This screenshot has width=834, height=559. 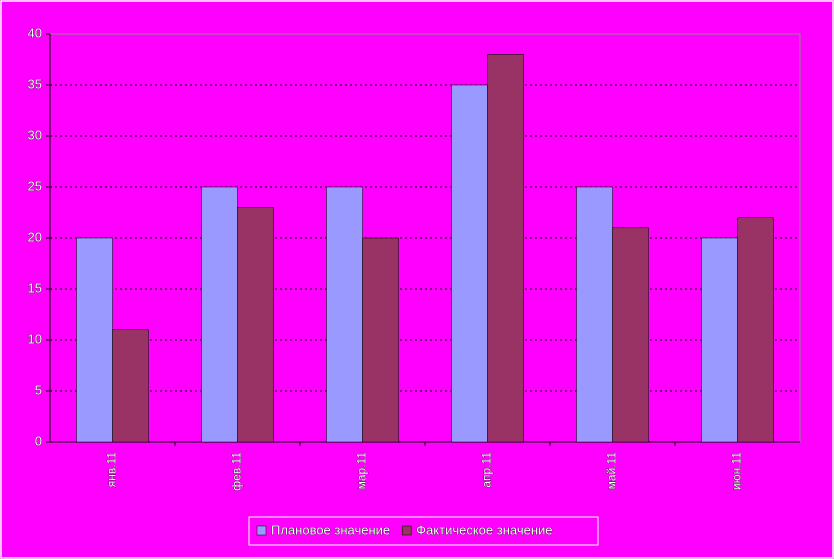 What do you see at coordinates (487, 470) in the screenshot?
I see `x-tick-label: апр.11` at bounding box center [487, 470].